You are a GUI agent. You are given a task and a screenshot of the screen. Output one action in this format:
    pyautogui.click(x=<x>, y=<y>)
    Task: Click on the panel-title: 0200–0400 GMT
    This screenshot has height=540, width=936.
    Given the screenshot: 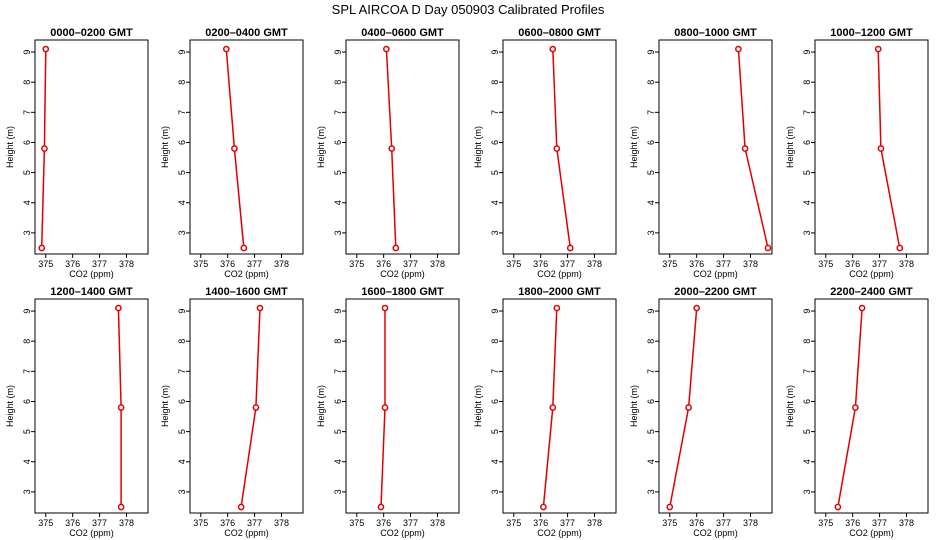 What is the action you would take?
    pyautogui.click(x=246, y=33)
    